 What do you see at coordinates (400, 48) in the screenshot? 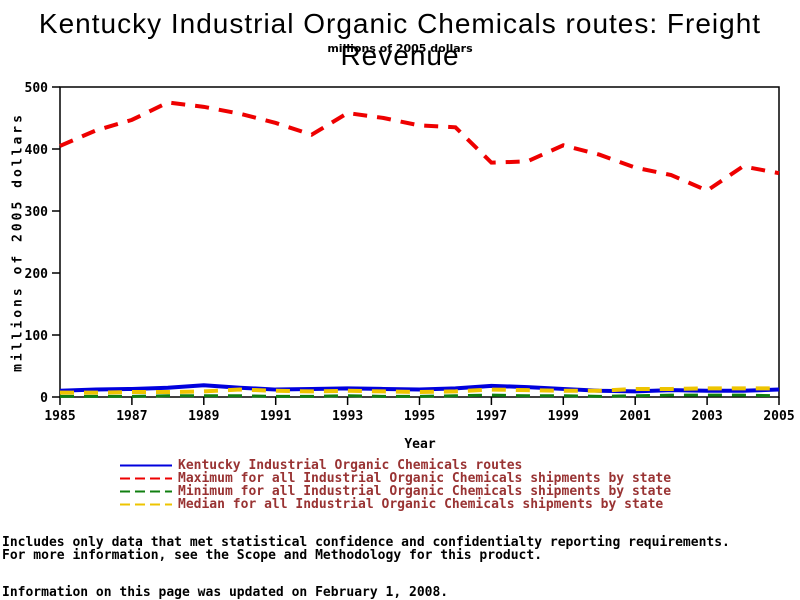
I see `chart-subtitle: millions of 2005 dollars` at bounding box center [400, 48].